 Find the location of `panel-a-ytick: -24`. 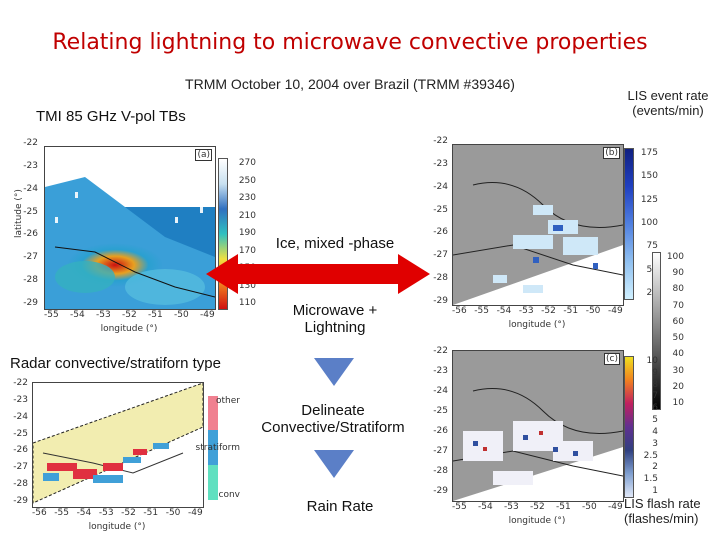

panel-a-ytick: -24 is located at coordinates (30, 188).